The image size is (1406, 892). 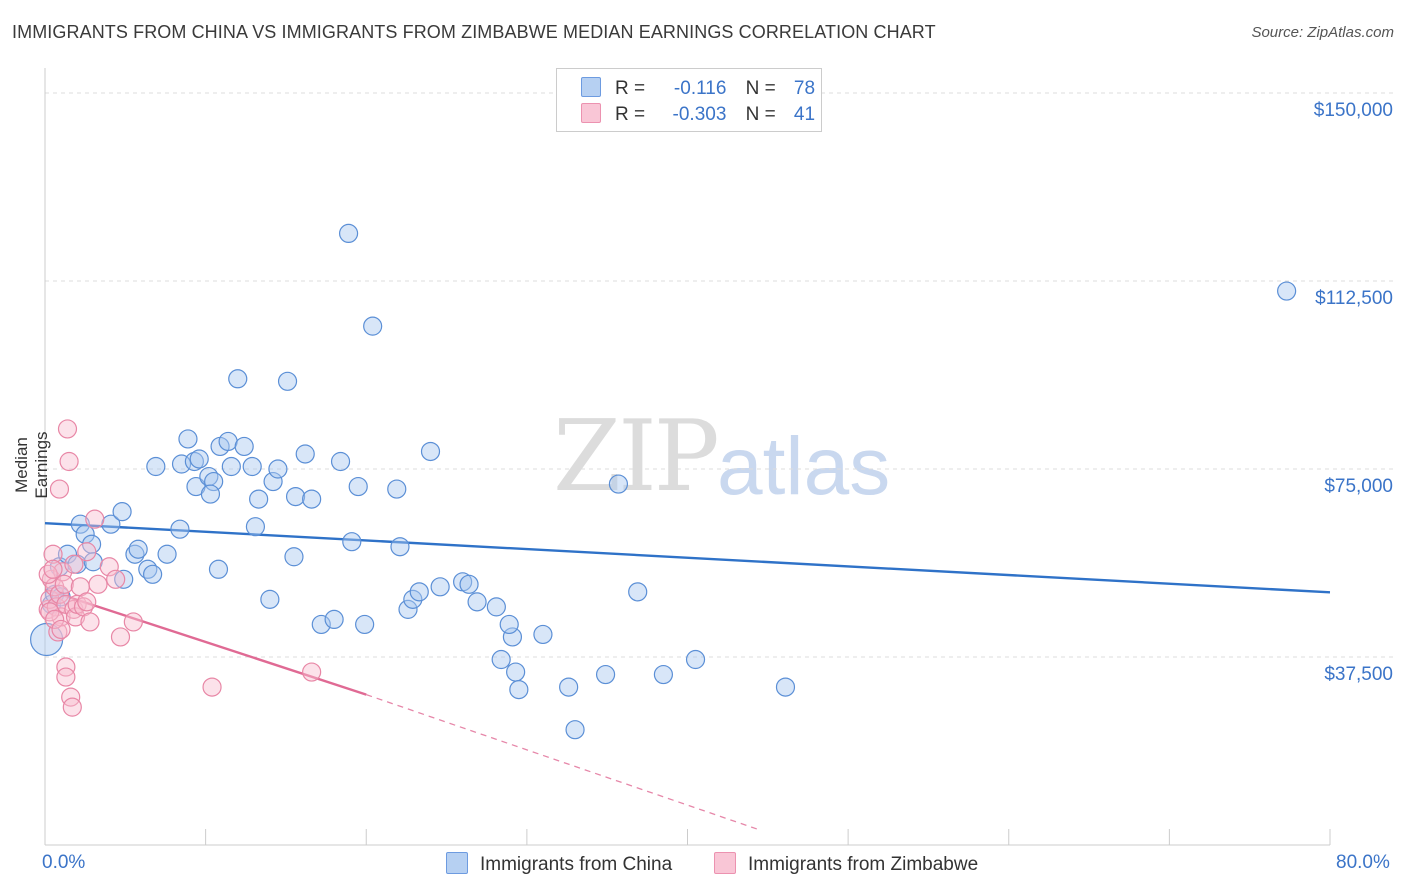 What do you see at coordinates (804, 88) in the screenshot?
I see `legend-china-n-value: 78` at bounding box center [804, 88].